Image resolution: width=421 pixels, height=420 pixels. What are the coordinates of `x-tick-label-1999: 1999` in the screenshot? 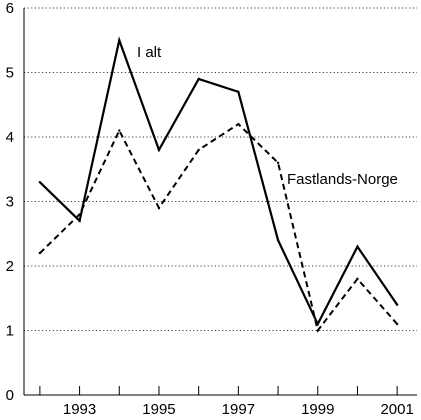 It's located at (317, 409).